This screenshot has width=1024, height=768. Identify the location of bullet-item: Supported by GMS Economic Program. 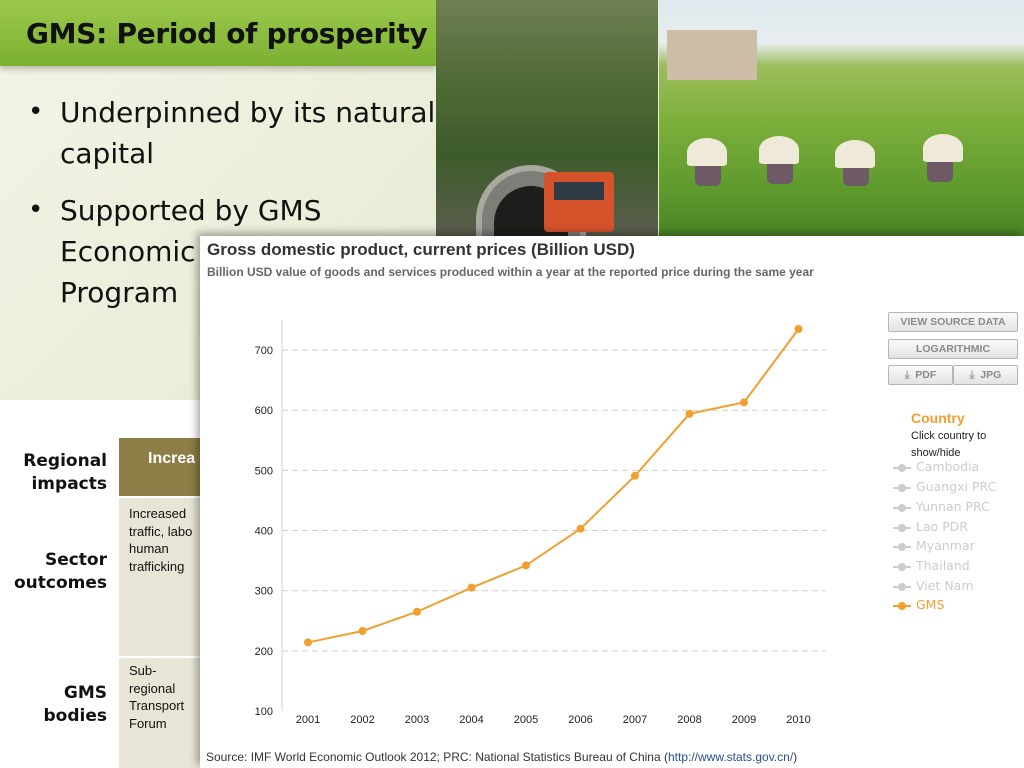
(231, 251).